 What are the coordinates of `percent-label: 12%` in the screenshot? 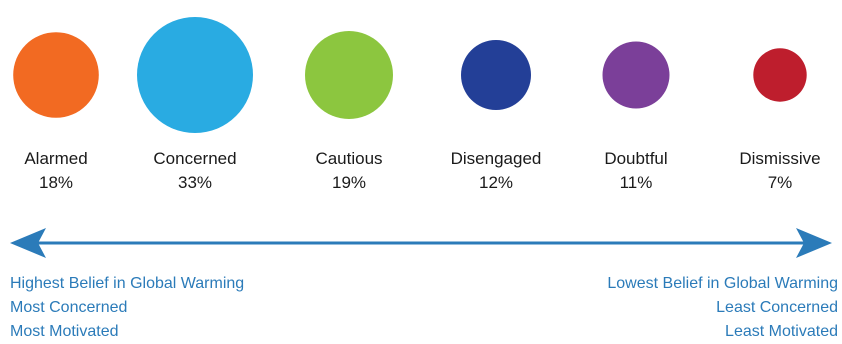 It's located at (496, 182).